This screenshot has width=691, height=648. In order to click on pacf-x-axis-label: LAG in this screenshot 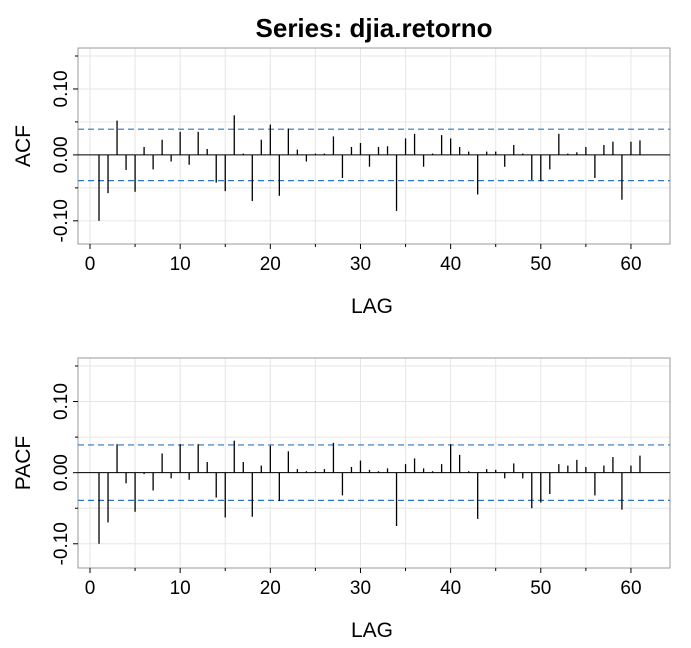, I will do `click(372, 630)`.